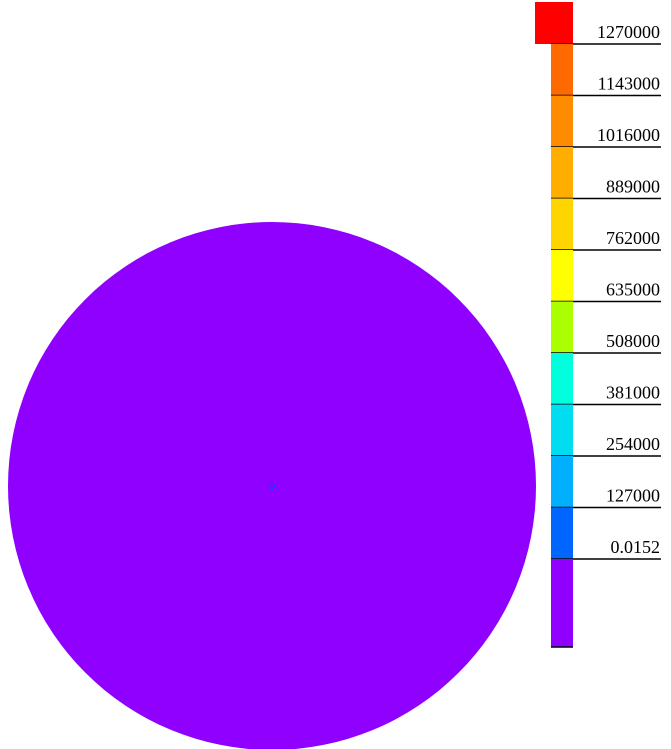 The width and height of the screenshot is (671, 749). I want to click on center-marker, so click(272, 486).